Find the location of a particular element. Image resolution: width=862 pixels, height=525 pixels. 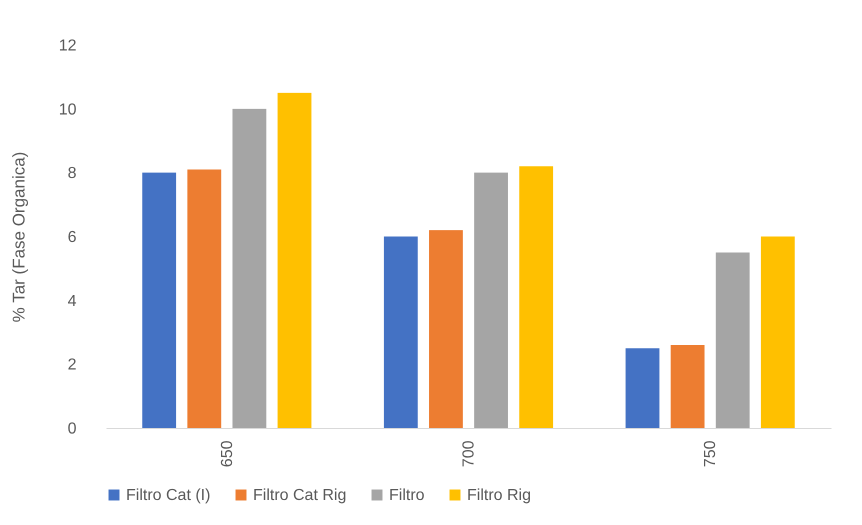

y-axis-title: % Tar (Fase Organica) is located at coordinates (19, 237).